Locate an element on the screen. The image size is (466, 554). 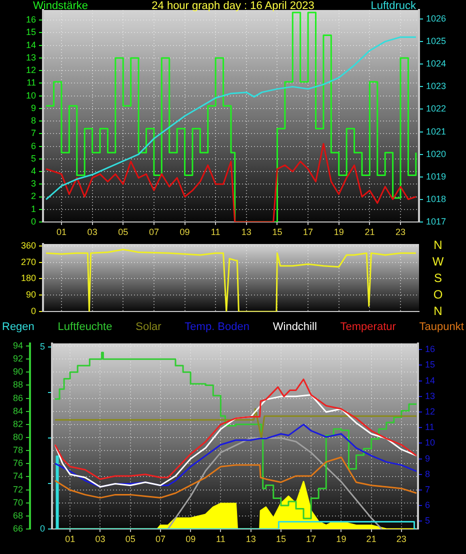
y-tick-label: 2 is located at coordinates (33, 196).